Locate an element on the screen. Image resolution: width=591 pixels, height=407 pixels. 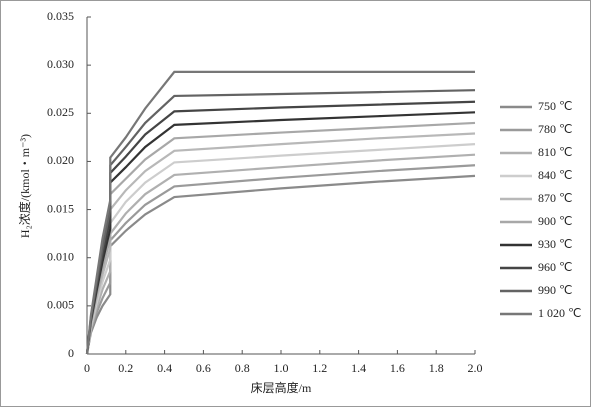
x-tick-label: 0.2 is located at coordinates (125, 368).